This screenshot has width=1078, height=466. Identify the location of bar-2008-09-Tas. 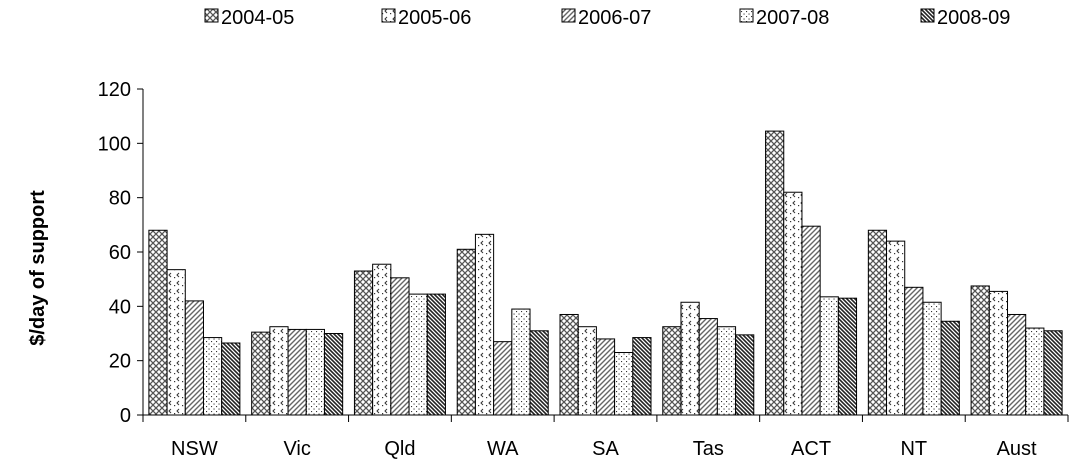
(745, 375).